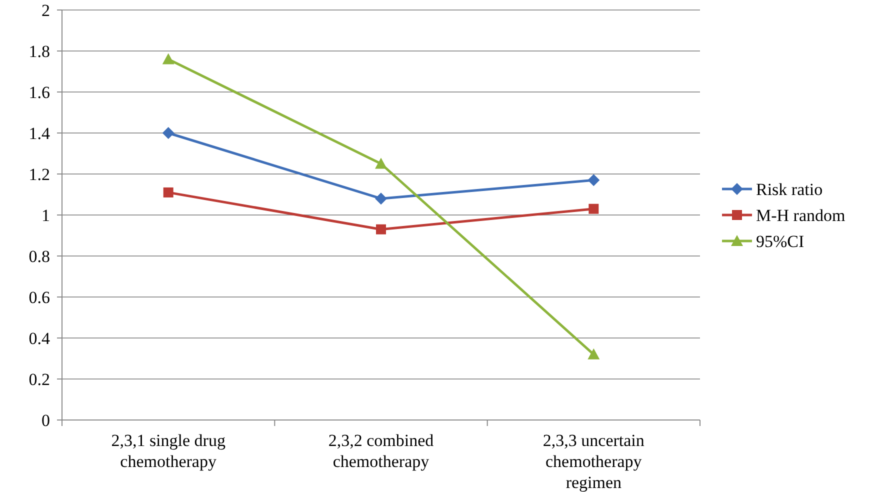 This screenshot has height=492, width=883. I want to click on y-tick-label: 0.2, so click(39, 379).